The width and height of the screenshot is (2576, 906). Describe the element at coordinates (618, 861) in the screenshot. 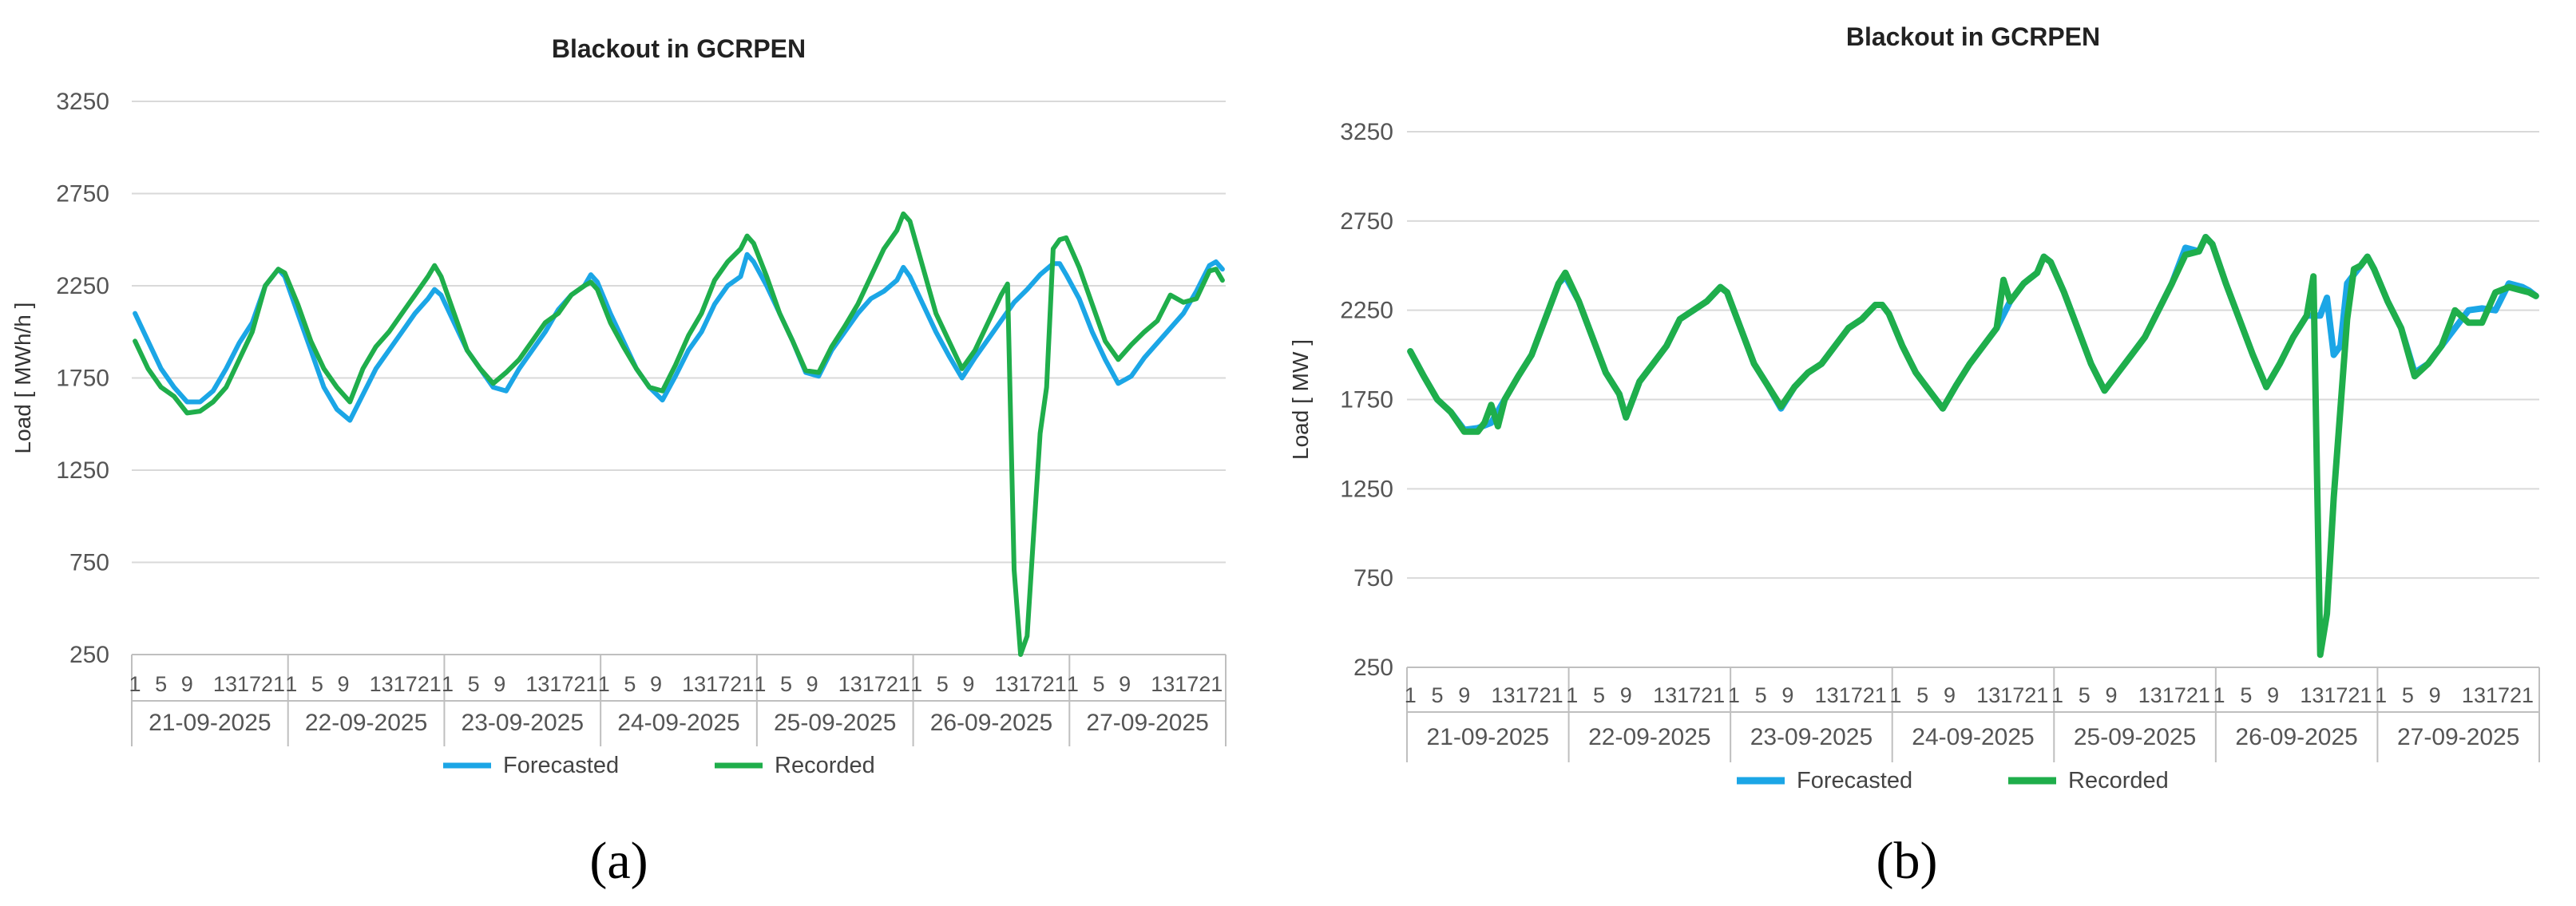

I see `panel-label-a: (a)` at that location.